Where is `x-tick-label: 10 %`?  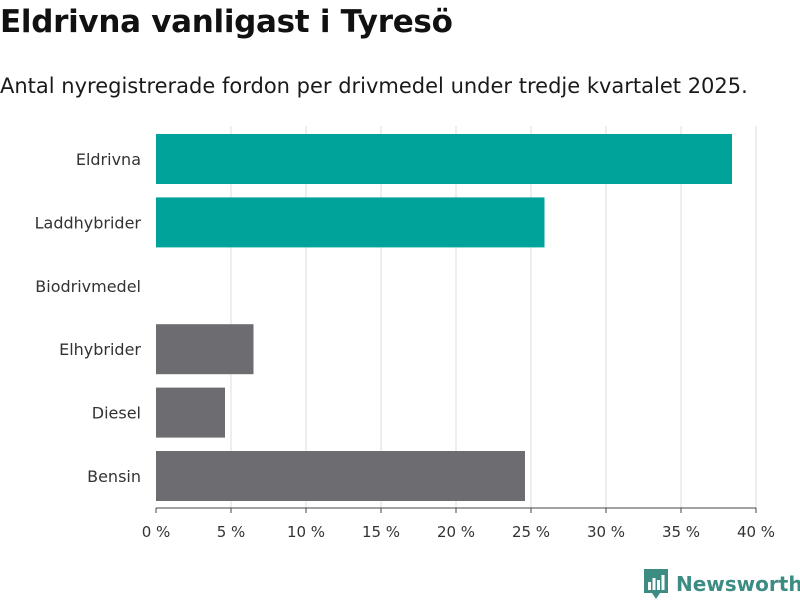 x-tick-label: 10 % is located at coordinates (306, 532).